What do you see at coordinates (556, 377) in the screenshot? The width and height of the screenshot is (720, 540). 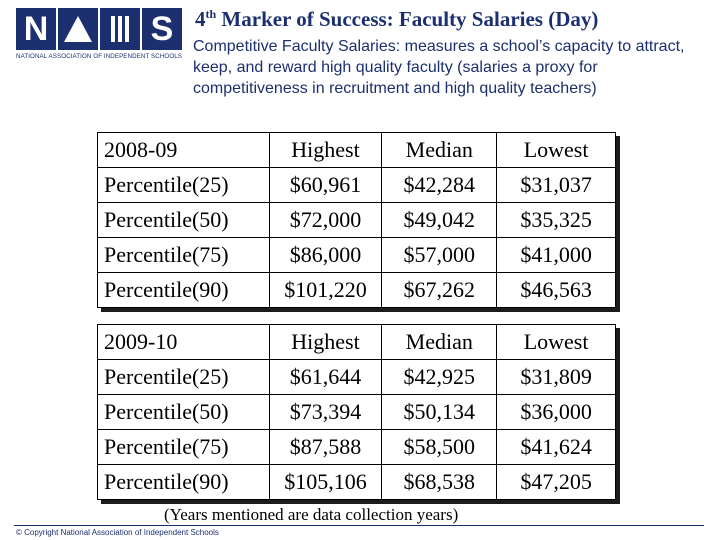 I see `lowest-cell: $31,809` at bounding box center [556, 377].